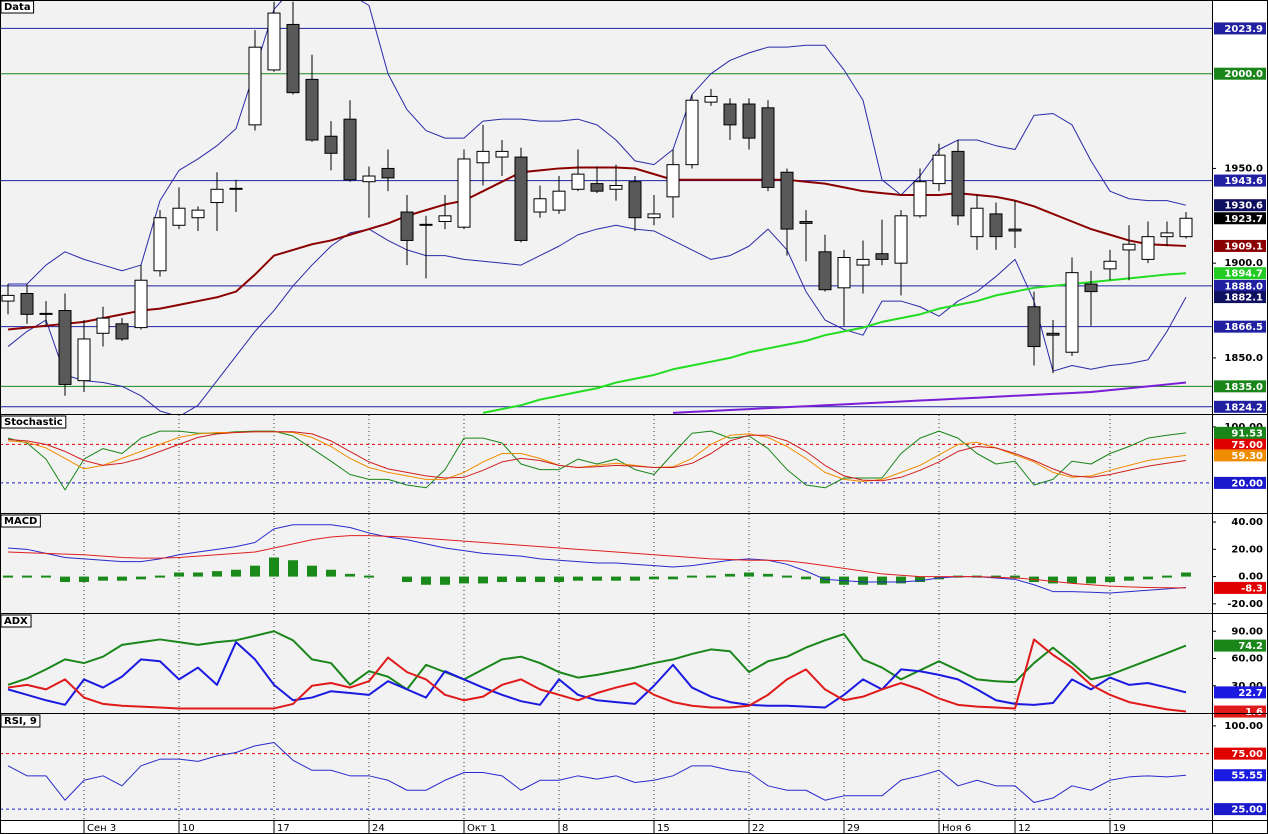  I want to click on y-tick-label: 1950.0, so click(1243, 168).